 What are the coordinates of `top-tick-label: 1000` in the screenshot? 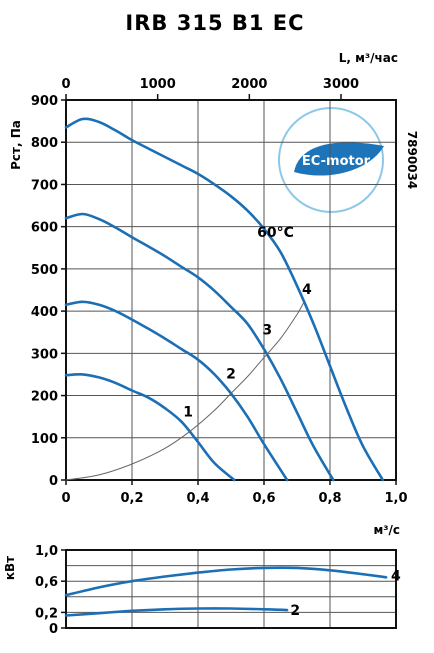 It's located at (158, 84).